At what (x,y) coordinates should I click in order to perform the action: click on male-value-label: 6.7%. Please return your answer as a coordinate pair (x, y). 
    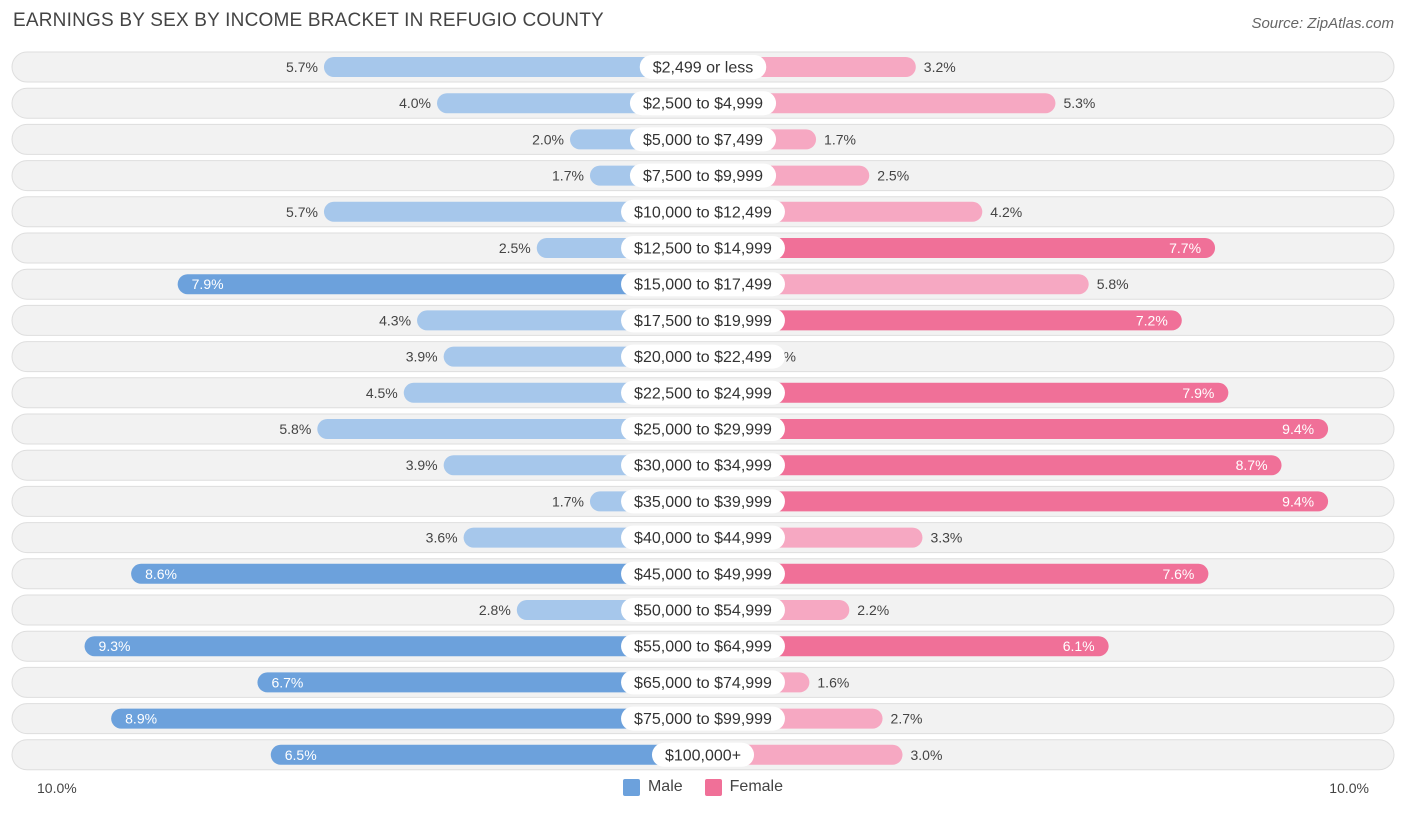
    Looking at the image, I should click on (287, 682).